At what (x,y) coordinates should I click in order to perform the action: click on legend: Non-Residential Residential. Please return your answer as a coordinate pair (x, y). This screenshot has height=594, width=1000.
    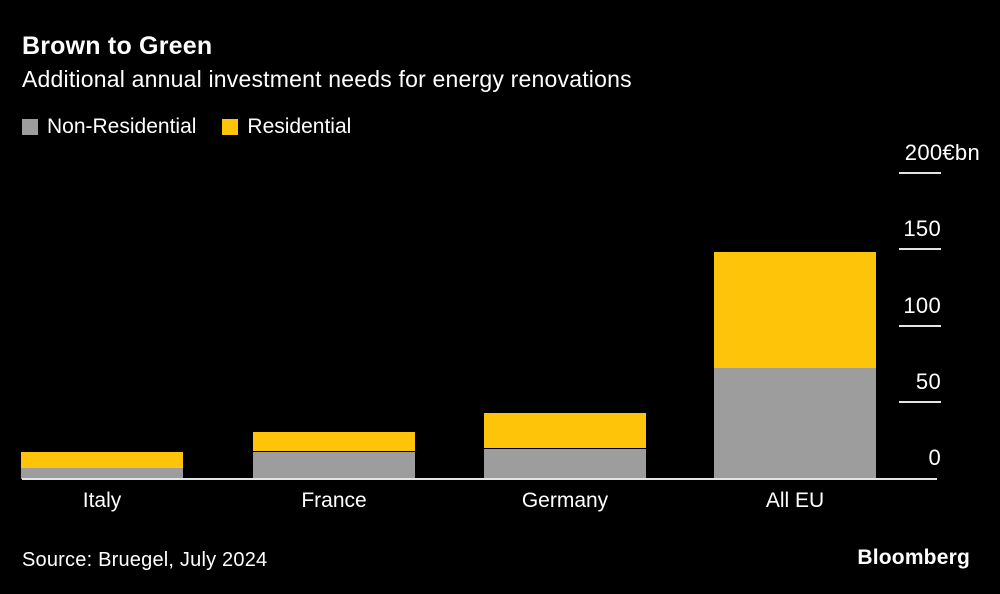
    Looking at the image, I should click on (186, 127).